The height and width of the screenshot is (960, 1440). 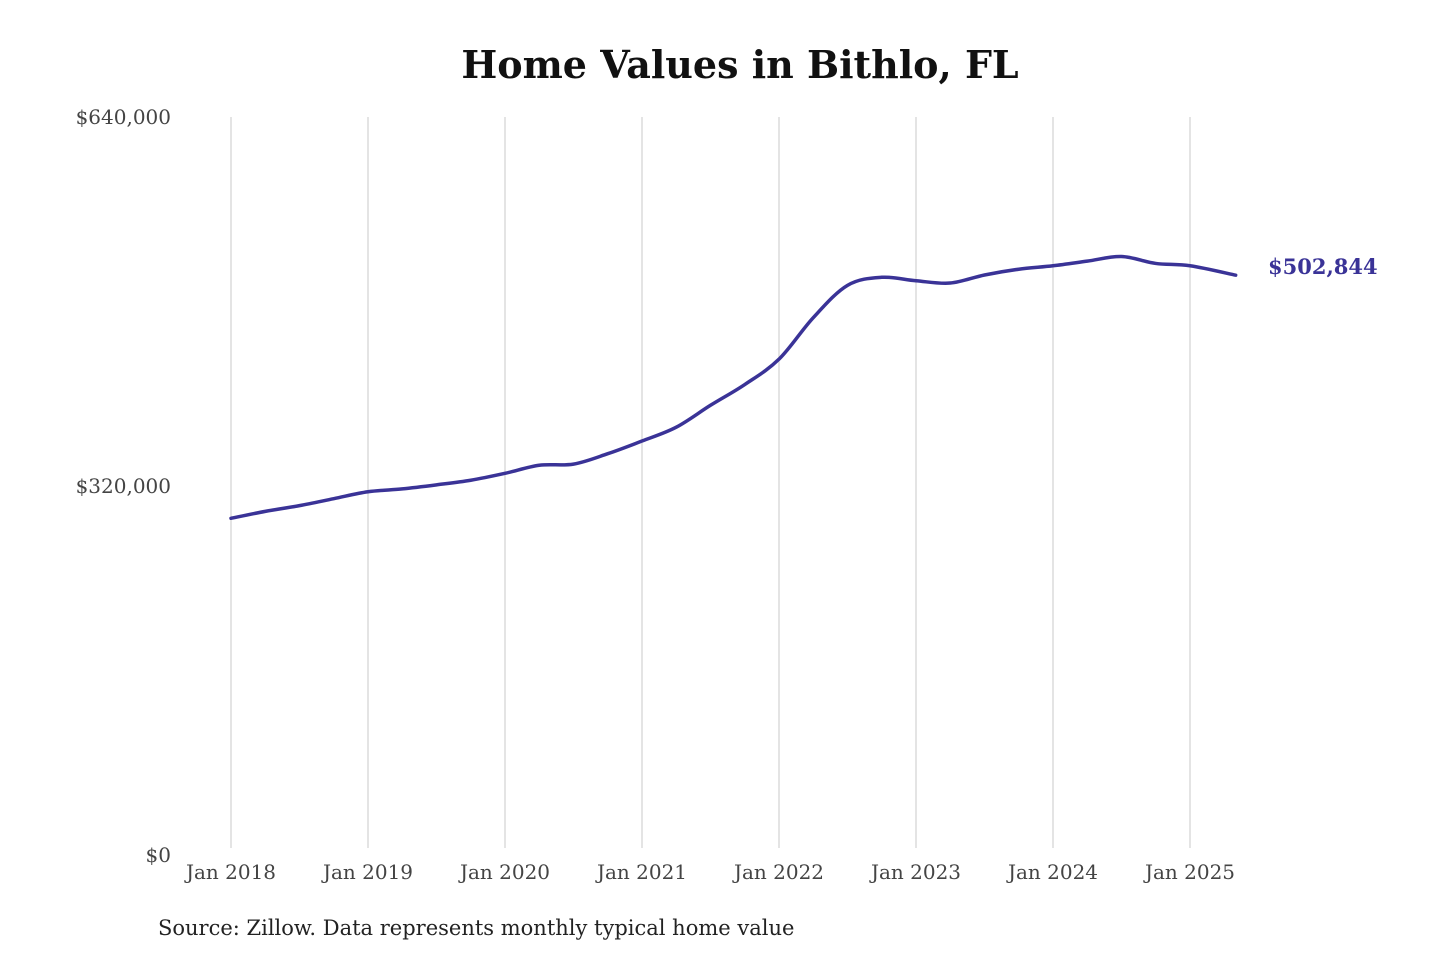 I want to click on y-tick-label: $0, so click(x=158, y=855).